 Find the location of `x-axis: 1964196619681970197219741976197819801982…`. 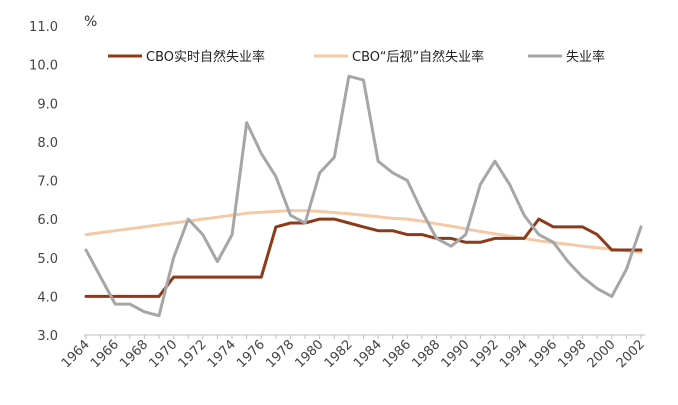

x-axis: 1964196619681970197219741976197819801982… is located at coordinates (353, 353).